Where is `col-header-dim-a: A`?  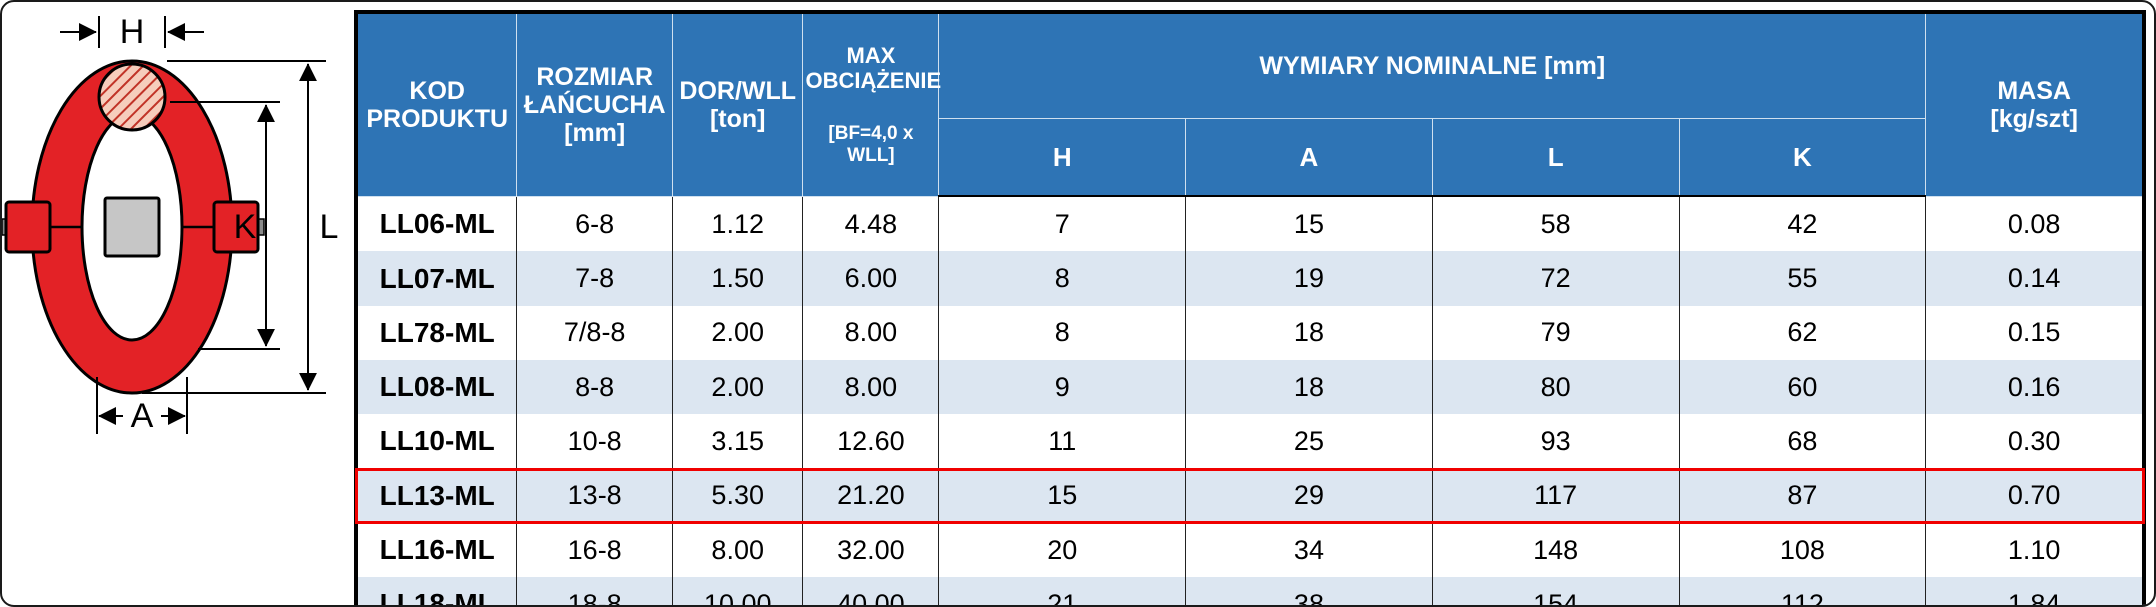 col-header-dim-a: A is located at coordinates (1309, 157).